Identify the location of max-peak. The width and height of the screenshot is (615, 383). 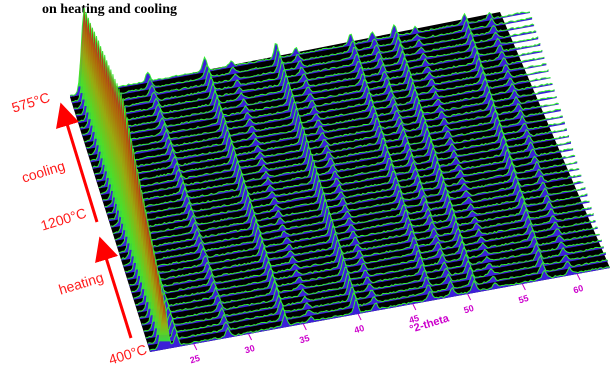
(164, 322).